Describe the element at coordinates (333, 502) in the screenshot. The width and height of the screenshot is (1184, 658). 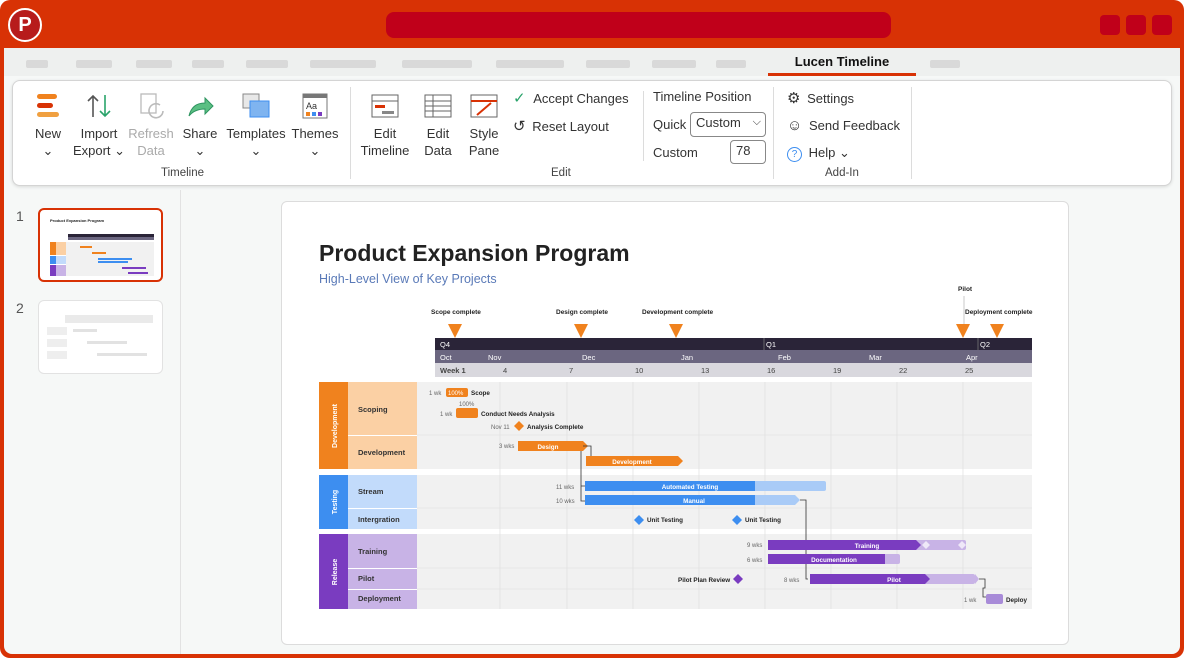
I see `group-testing: Testing` at that location.